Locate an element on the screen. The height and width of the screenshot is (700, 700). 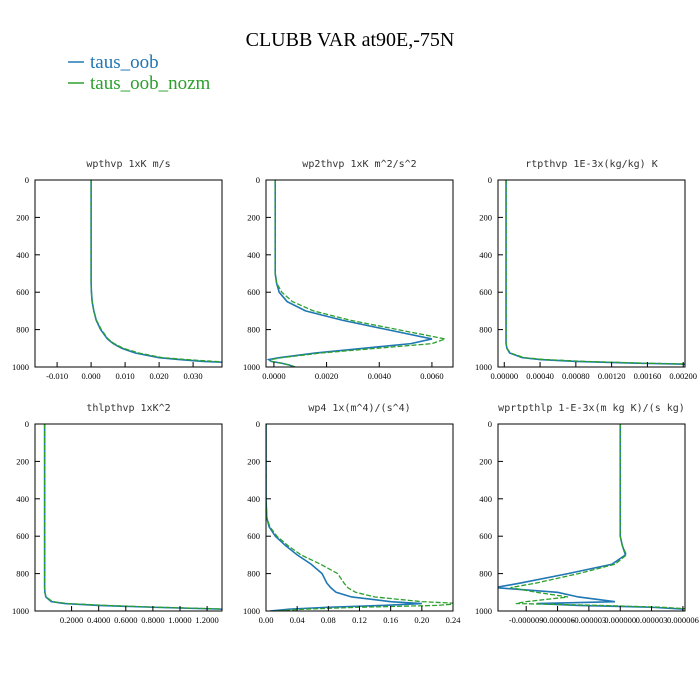
x-tick-label: 0.00200 is located at coordinates (683, 376).